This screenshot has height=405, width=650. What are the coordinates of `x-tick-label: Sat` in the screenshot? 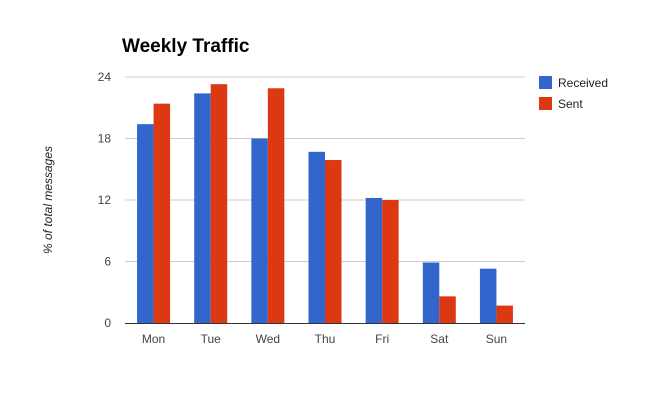 It's located at (439, 339).